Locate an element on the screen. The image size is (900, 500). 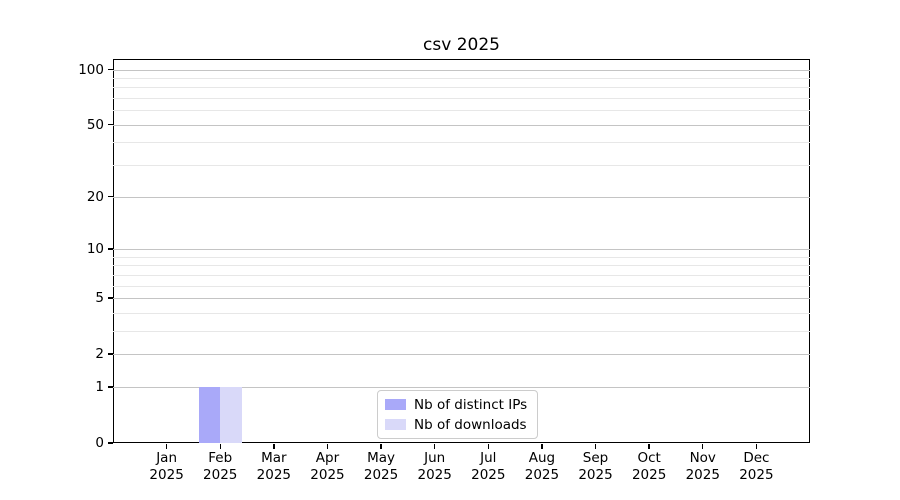
y-tick-label: 10 is located at coordinates (95, 248).